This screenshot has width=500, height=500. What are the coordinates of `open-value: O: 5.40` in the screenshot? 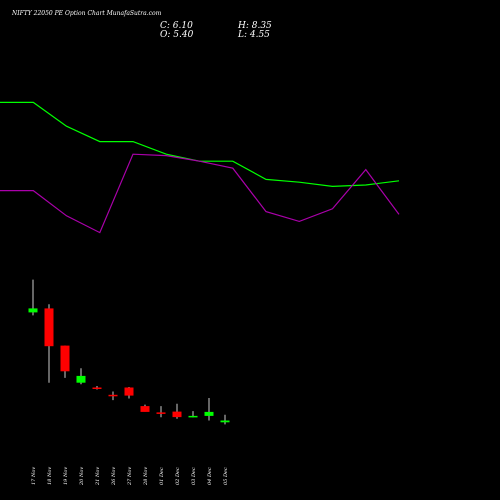 It's located at (177, 35).